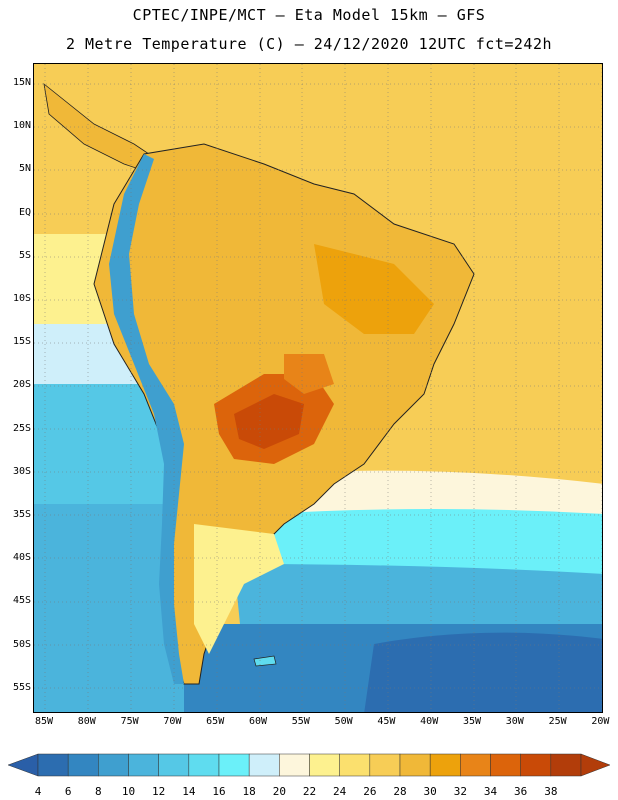  What do you see at coordinates (309, 374) in the screenshot?
I see `hot-zone-matogrosso` at bounding box center [309, 374].